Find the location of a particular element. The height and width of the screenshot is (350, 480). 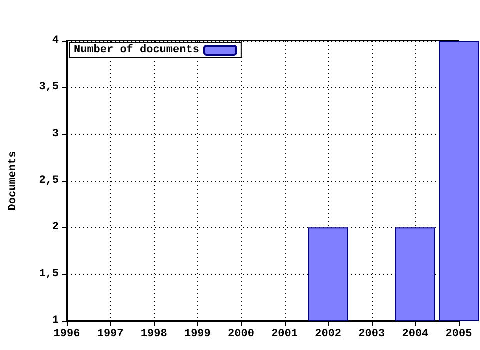

legend-label: Number of documents is located at coordinates (137, 50).